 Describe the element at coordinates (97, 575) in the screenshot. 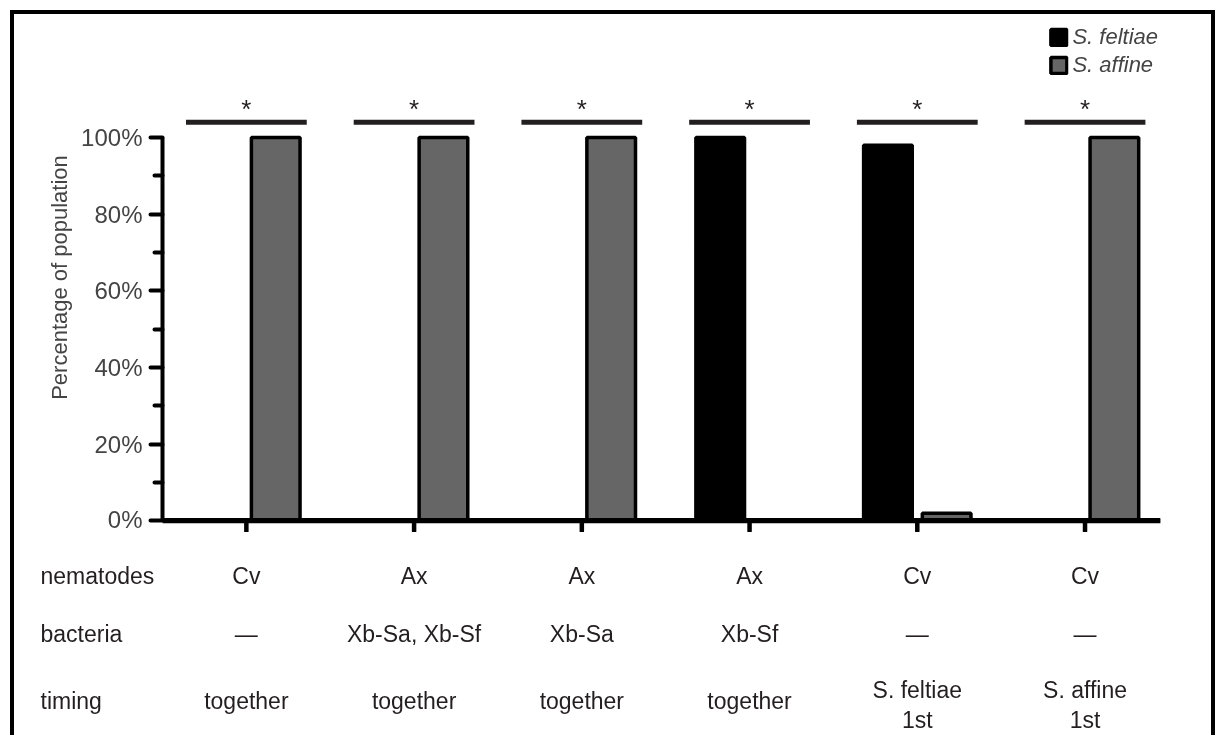

I see `text: nematodes` at that location.